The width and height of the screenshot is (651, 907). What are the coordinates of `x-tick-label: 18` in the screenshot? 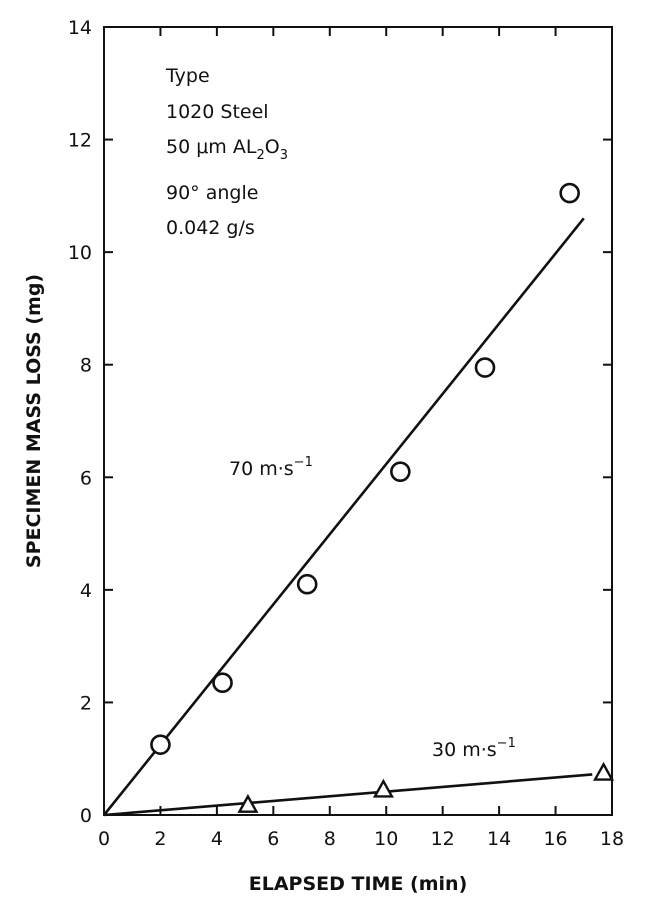 It's located at (612, 839).